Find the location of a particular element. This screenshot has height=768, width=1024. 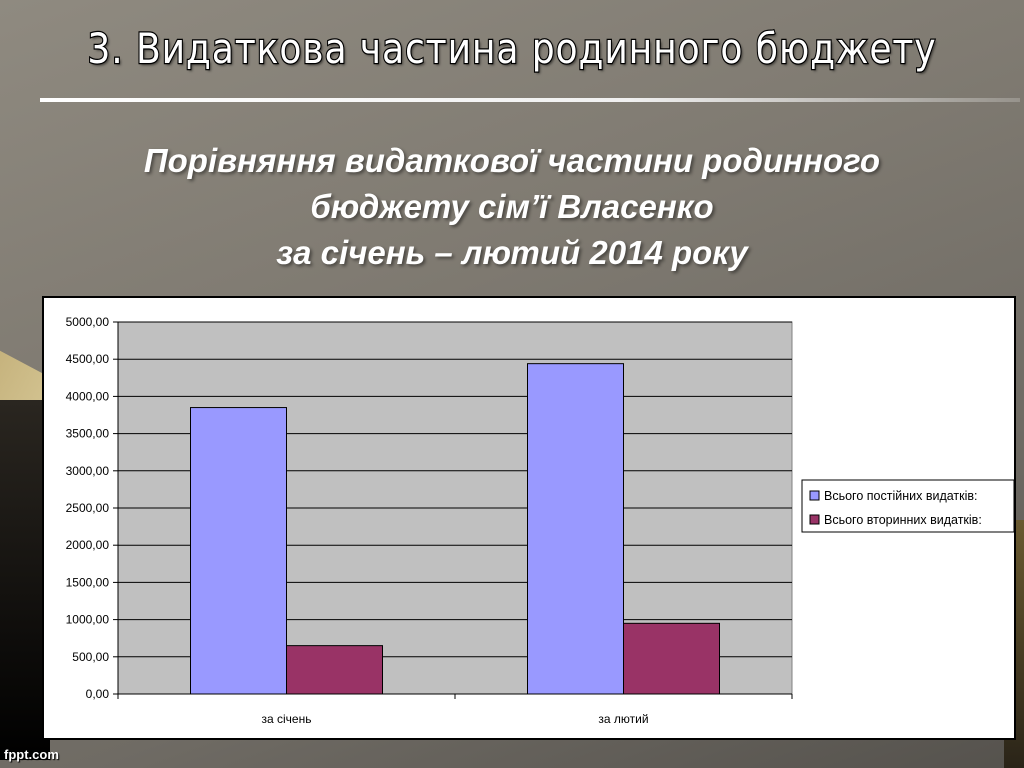

y-tick-label: 1000,00 is located at coordinates (88, 620).